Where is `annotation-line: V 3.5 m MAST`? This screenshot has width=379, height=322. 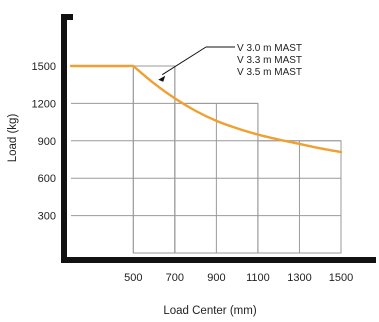
annotation-line: V 3.5 m MAST is located at coordinates (269, 72).